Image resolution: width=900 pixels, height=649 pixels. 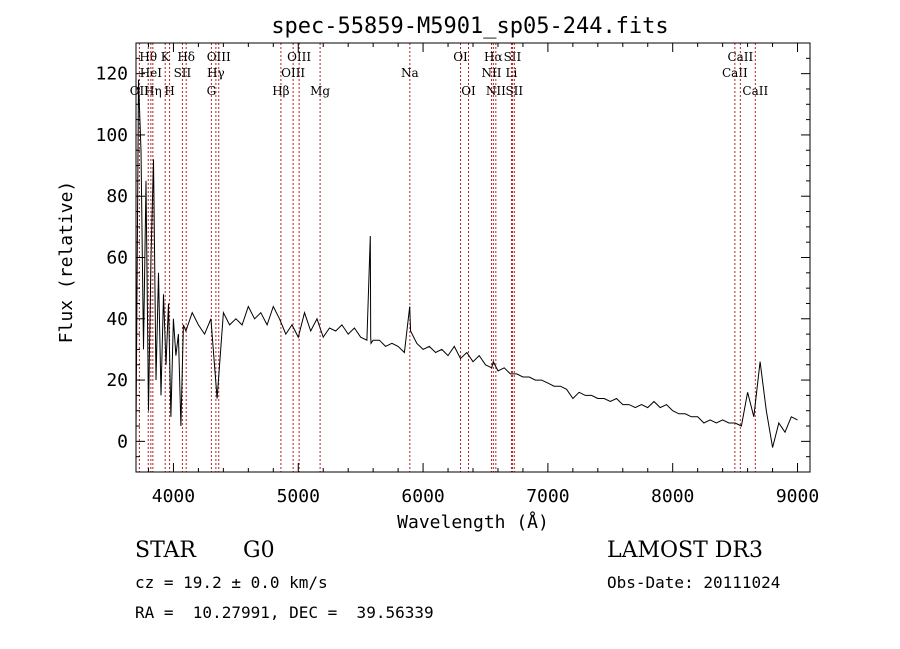 What do you see at coordinates (165, 550) in the screenshot?
I see `object-class: STAR` at bounding box center [165, 550].